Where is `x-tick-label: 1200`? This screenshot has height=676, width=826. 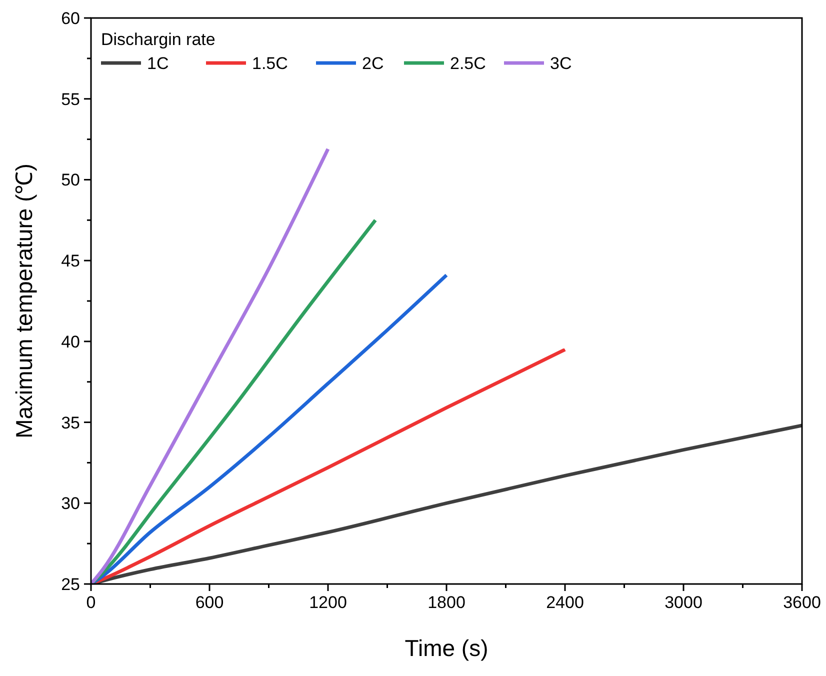
x-tick-label: 1200 is located at coordinates (328, 602).